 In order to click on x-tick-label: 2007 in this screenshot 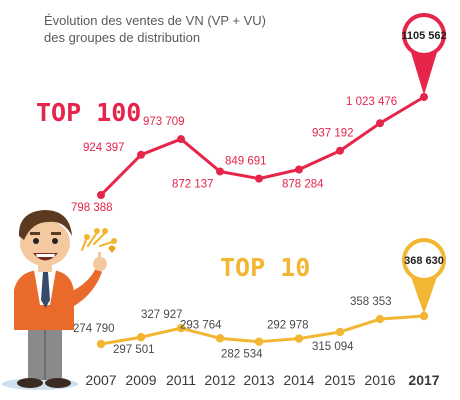, I will do `click(100, 380)`.